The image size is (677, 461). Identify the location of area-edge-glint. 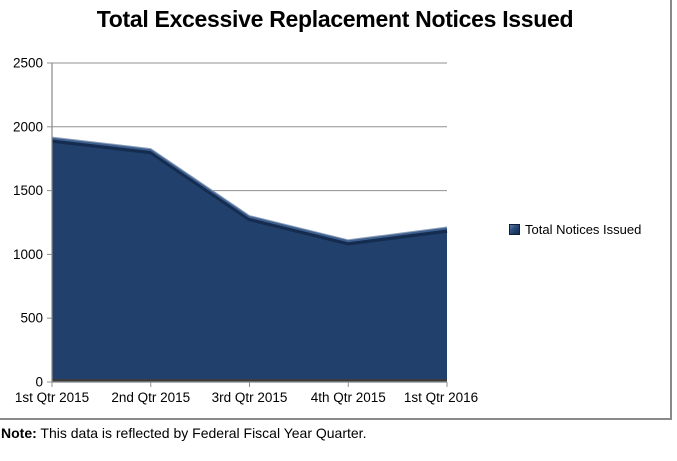
(249, 188).